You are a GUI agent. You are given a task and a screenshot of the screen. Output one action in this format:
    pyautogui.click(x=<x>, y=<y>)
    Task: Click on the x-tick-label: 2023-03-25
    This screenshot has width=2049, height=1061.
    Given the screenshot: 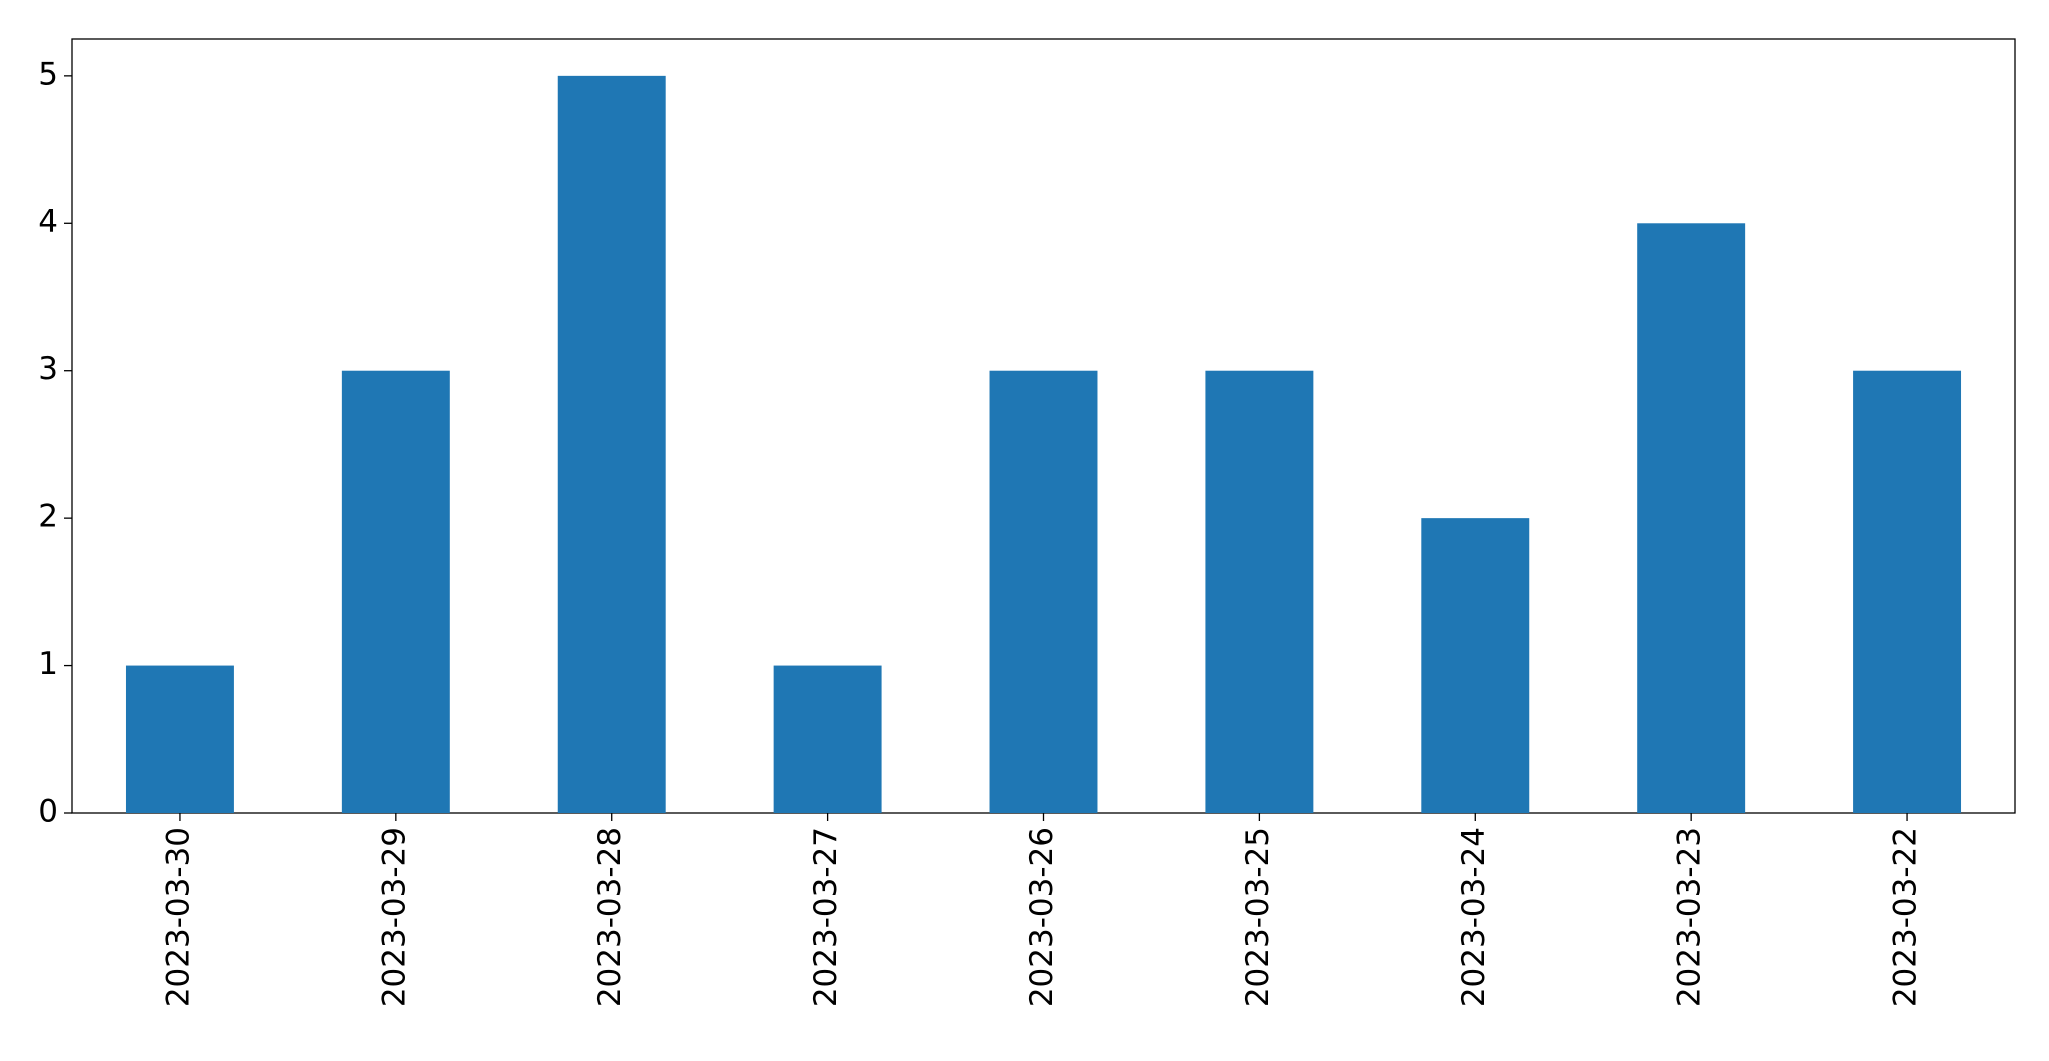 What is the action you would take?
    pyautogui.click(x=1258, y=917)
    